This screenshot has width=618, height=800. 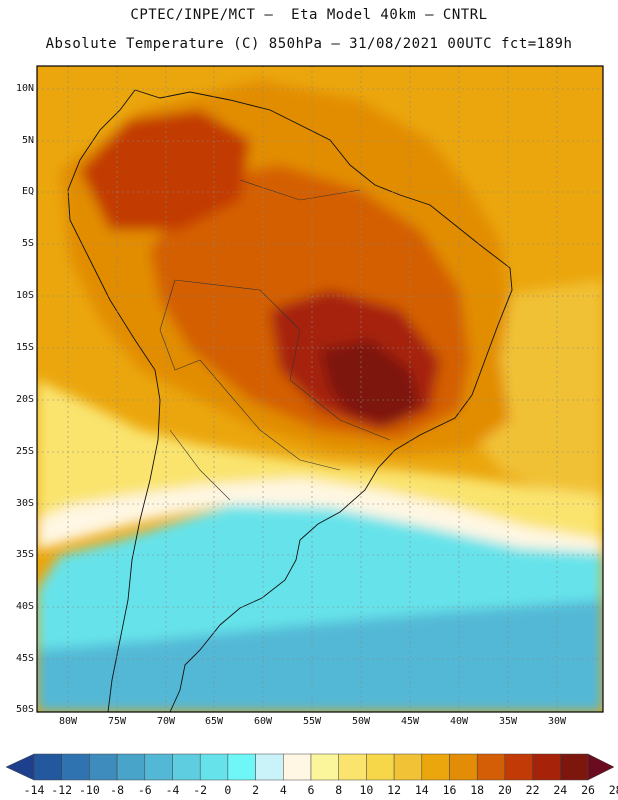 I want to click on colorbar-tick-label: 26, so click(x=588, y=790).